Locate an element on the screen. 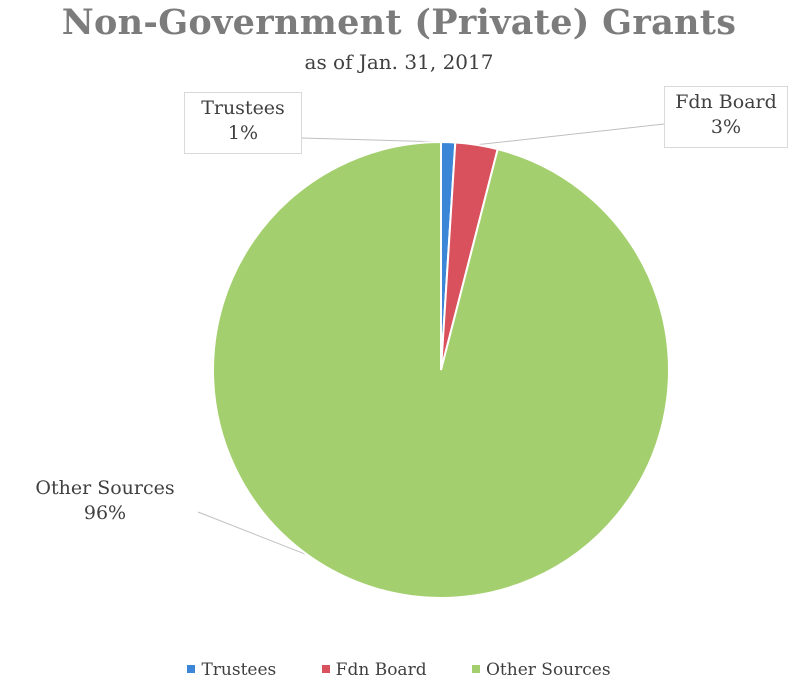 This screenshot has height=684, width=798. leader-line-trustees is located at coordinates (375, 140).